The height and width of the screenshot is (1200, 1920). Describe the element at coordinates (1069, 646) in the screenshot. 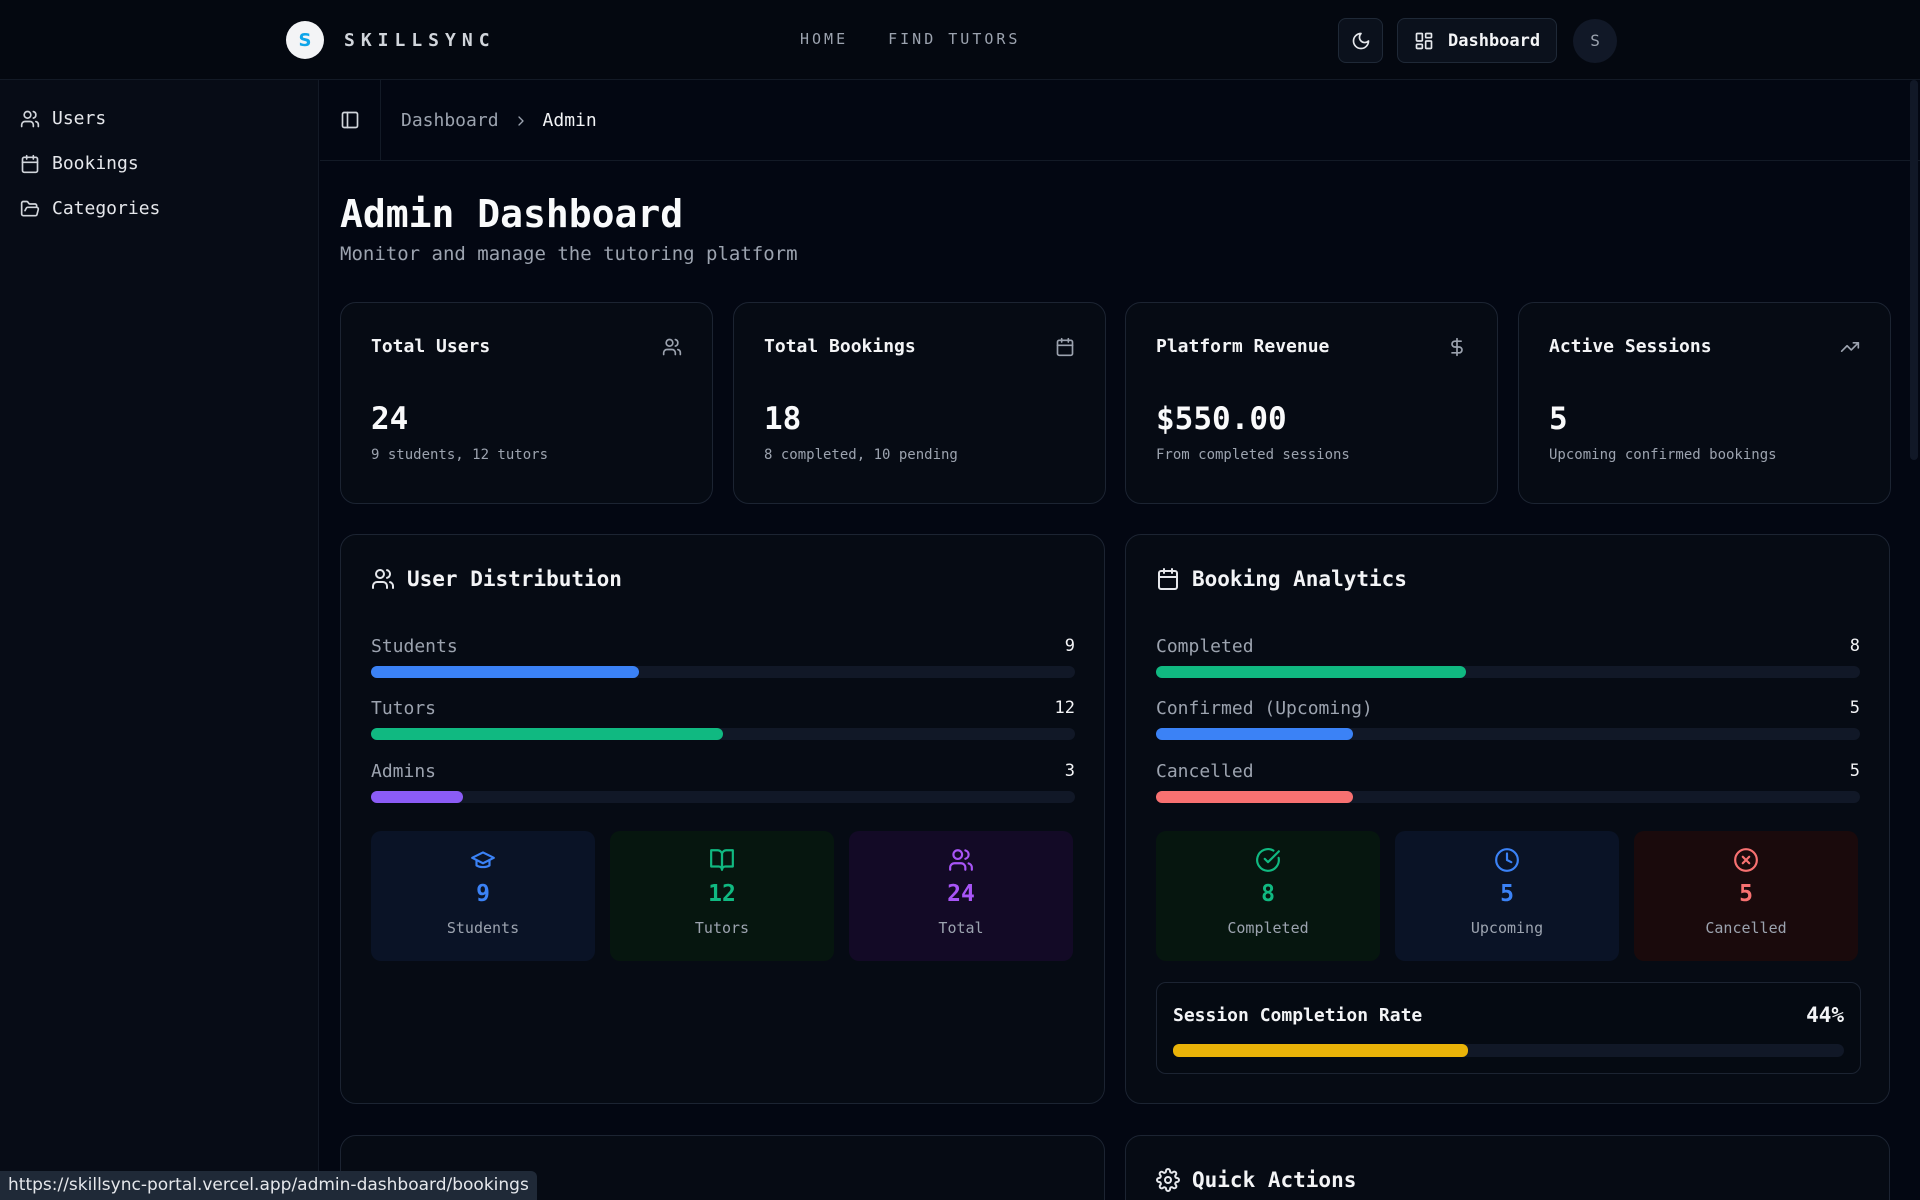

I see `bar-value: 9` at that location.